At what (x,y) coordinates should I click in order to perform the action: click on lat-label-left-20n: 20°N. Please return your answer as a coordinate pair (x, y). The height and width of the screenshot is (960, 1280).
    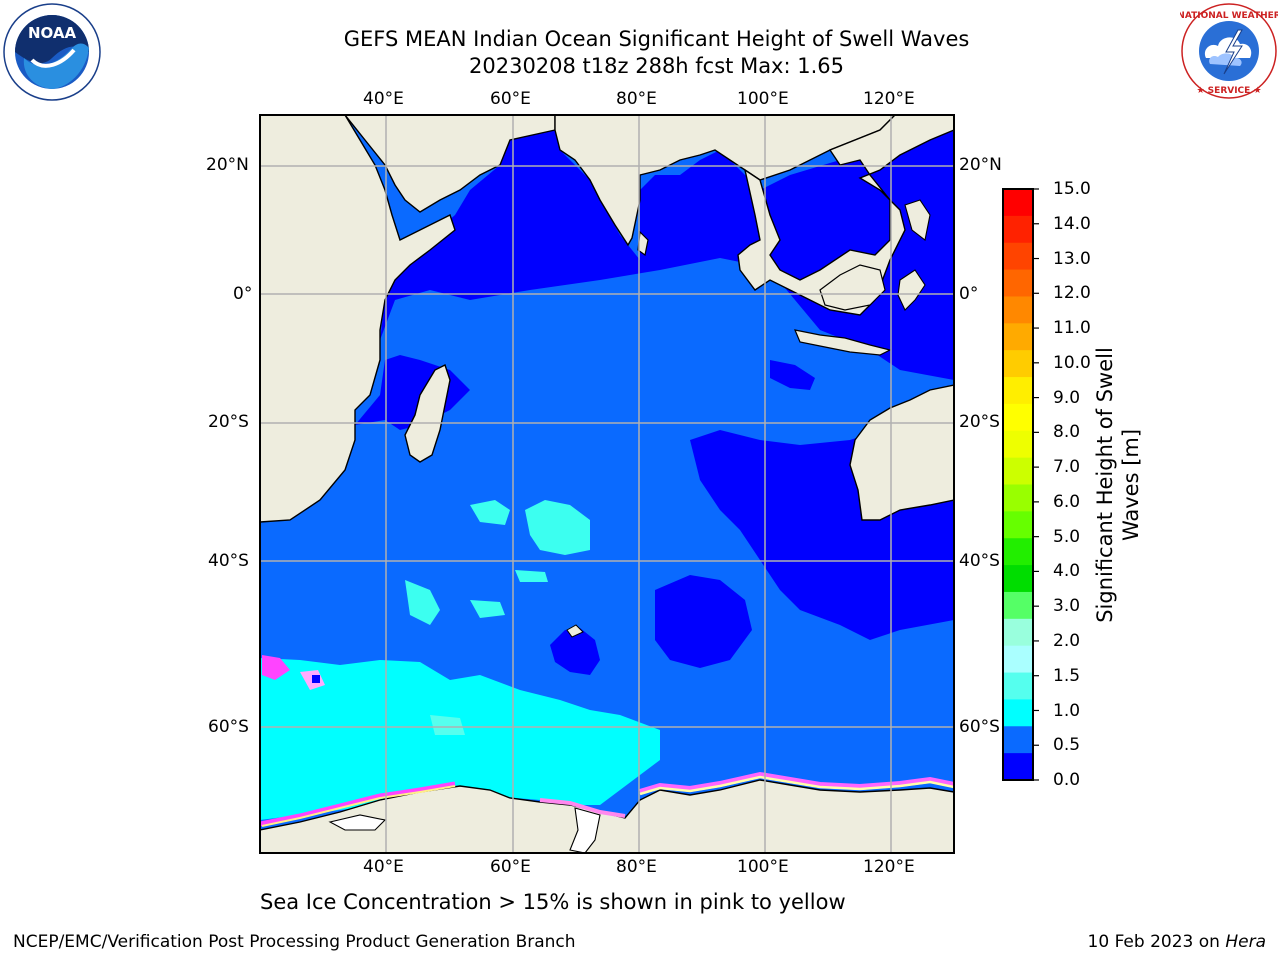
    Looking at the image, I should click on (227, 165).